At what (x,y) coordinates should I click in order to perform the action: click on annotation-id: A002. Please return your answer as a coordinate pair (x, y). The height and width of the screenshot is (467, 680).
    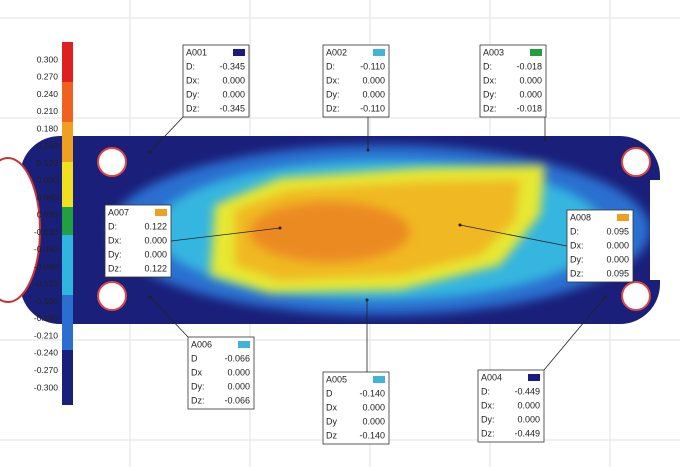
    Looking at the image, I should click on (336, 52).